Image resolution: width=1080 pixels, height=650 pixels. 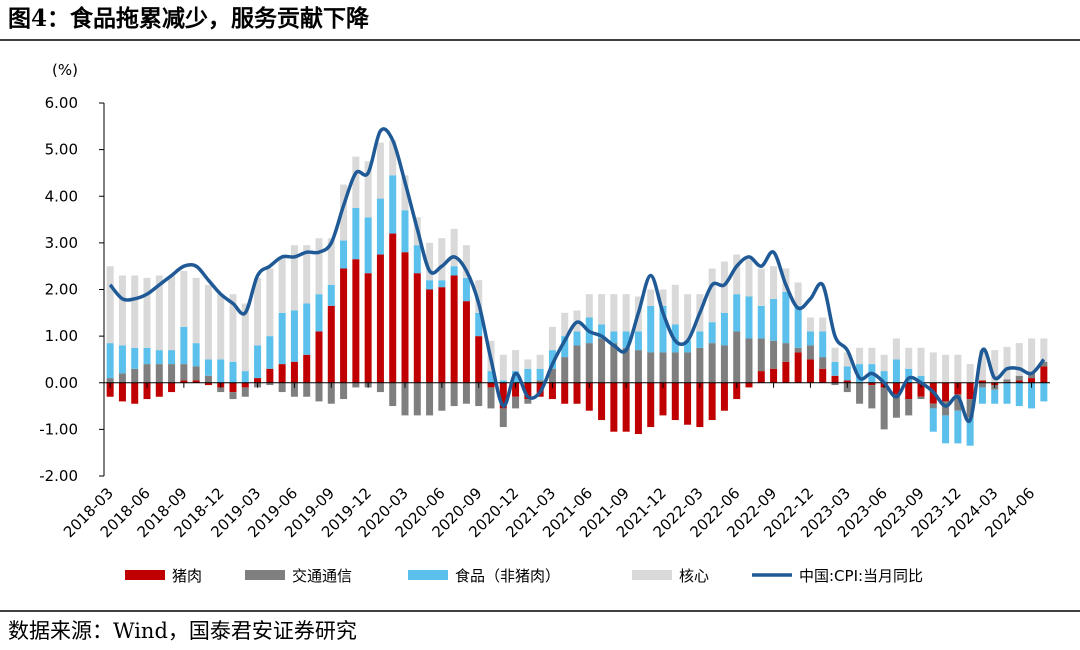 What do you see at coordinates (861, 576) in the screenshot?
I see `legend-label: 中国:CPI:当月同比` at bounding box center [861, 576].